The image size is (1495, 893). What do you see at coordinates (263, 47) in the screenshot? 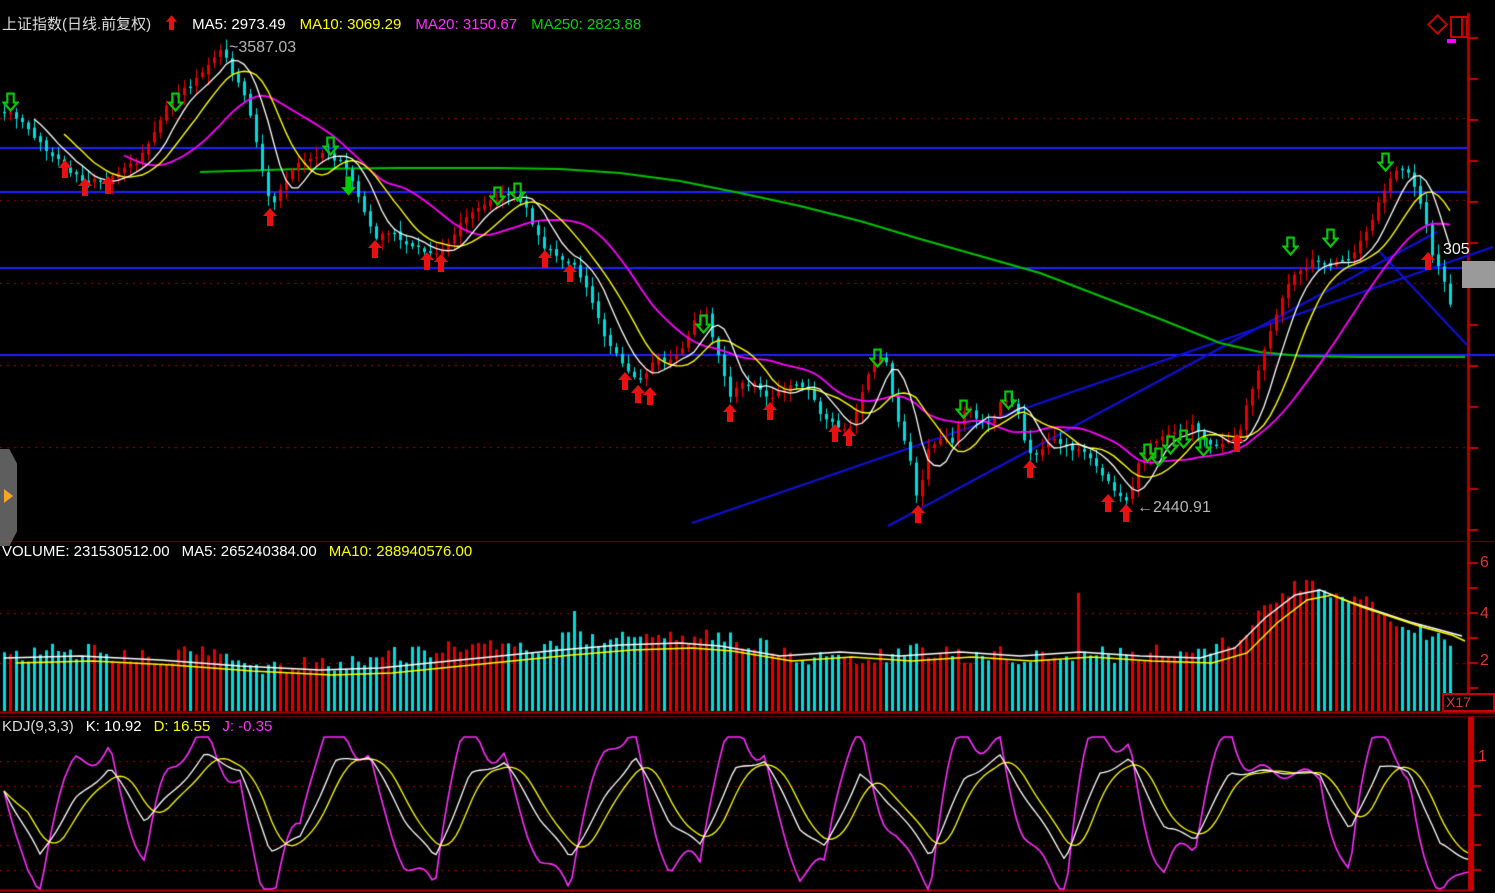
I see `peak-price-annotation: ~3587.03` at bounding box center [263, 47].